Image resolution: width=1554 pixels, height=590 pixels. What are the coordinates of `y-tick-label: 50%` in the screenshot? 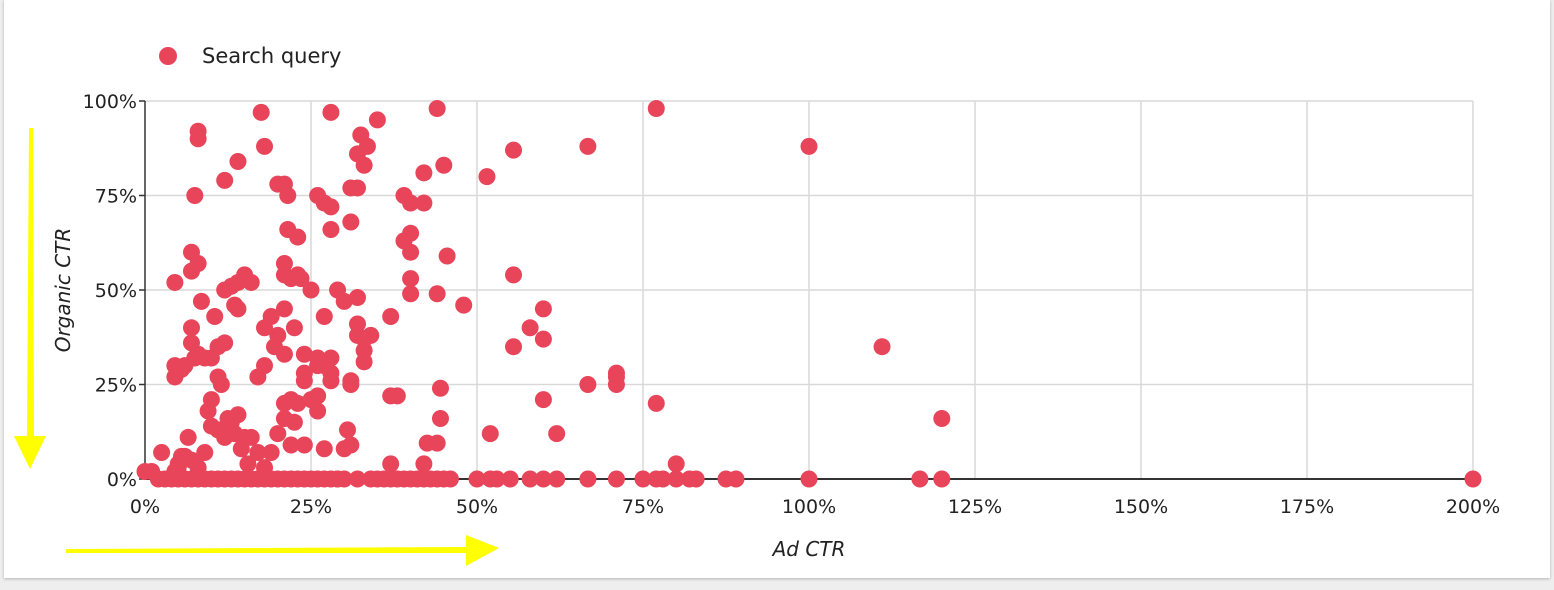 It's located at (116, 291).